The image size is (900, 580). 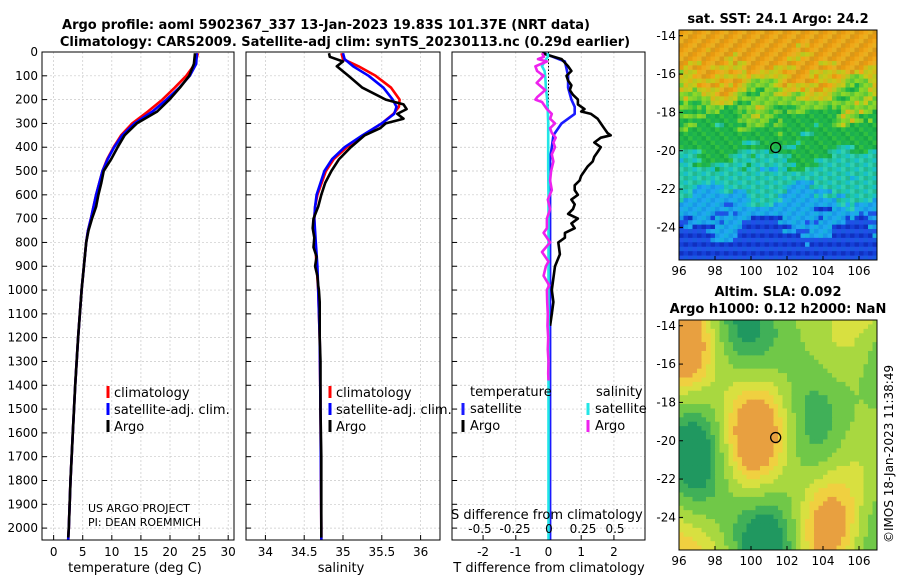 I want to click on difference-xtick-label: -1, so click(x=516, y=552).